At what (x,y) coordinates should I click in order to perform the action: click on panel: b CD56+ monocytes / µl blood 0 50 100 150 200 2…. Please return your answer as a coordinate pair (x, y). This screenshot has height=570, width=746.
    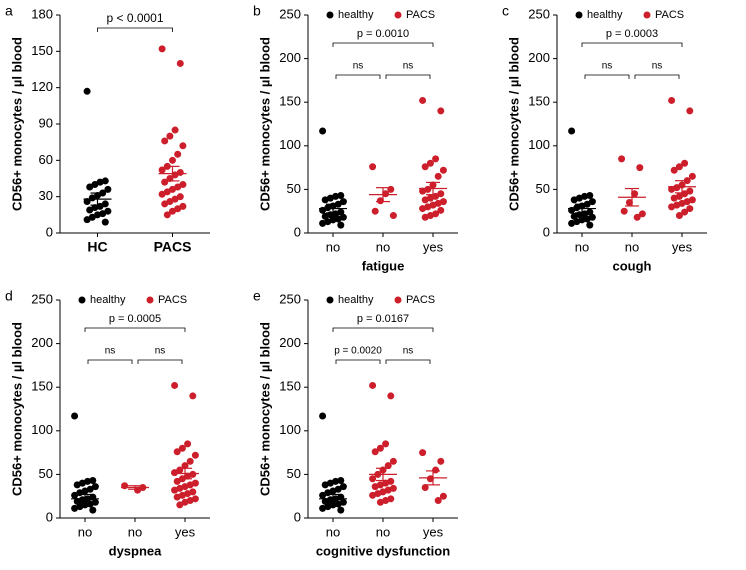
    Looking at the image, I should click on (355, 138).